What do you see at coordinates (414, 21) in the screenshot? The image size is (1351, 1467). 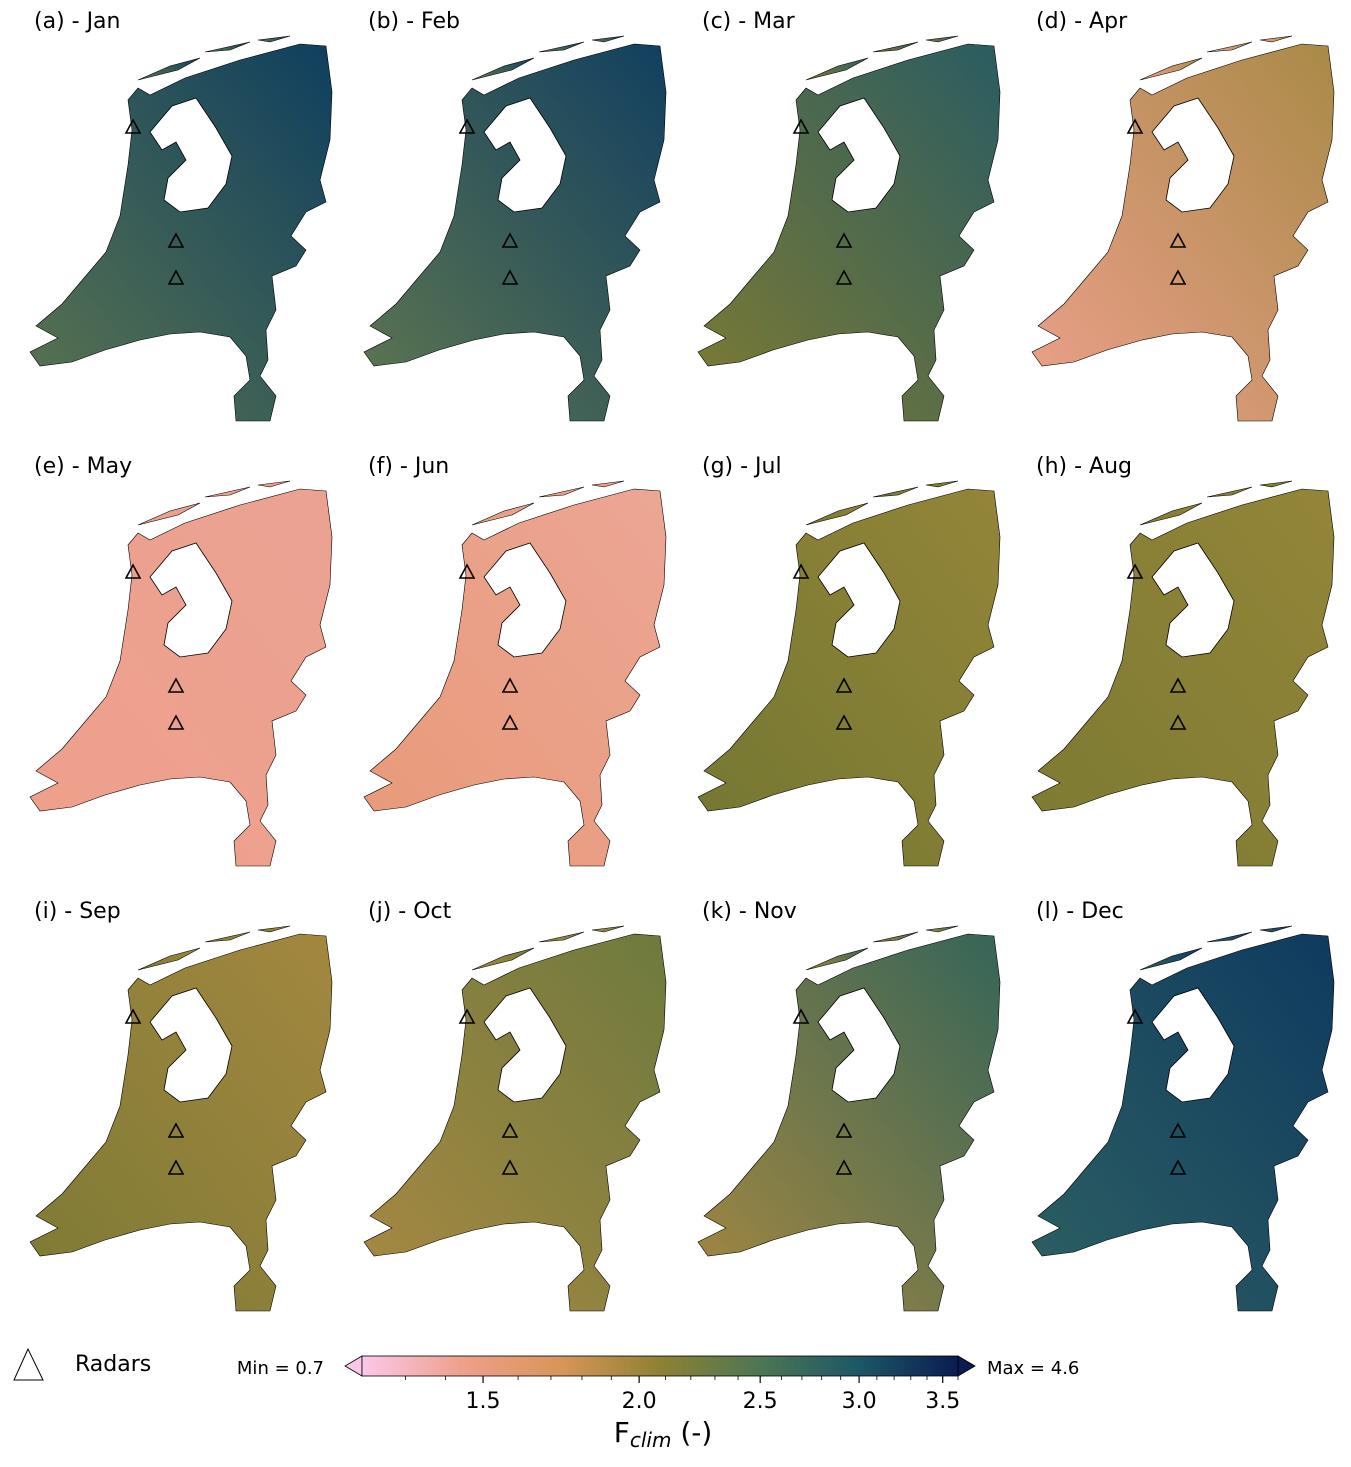 I see `panel-title: (b) - Feb` at bounding box center [414, 21].